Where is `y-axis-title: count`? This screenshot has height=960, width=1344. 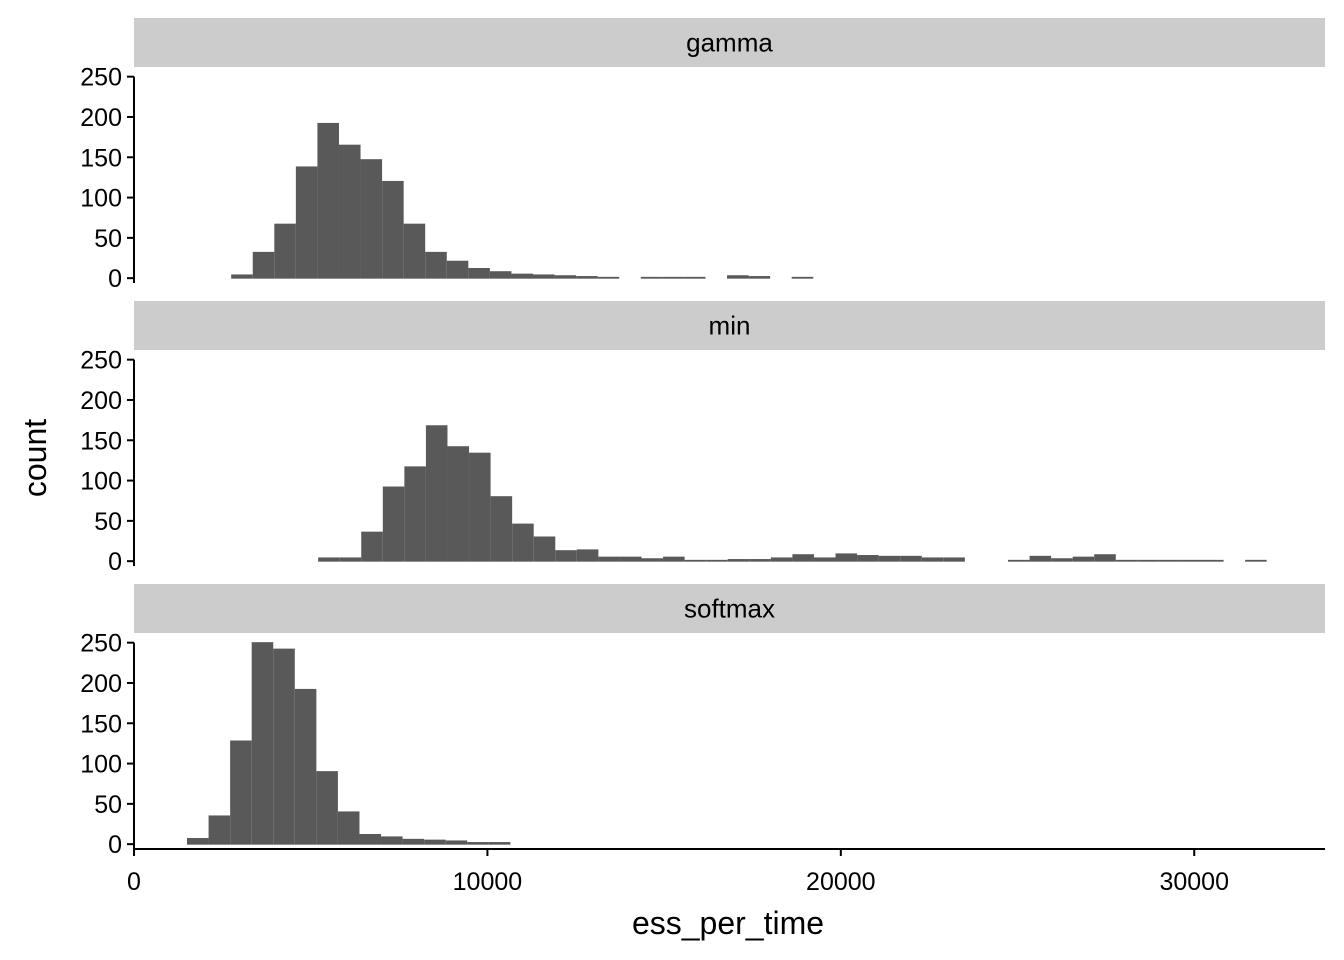
y-axis-title: count is located at coordinates (35, 458).